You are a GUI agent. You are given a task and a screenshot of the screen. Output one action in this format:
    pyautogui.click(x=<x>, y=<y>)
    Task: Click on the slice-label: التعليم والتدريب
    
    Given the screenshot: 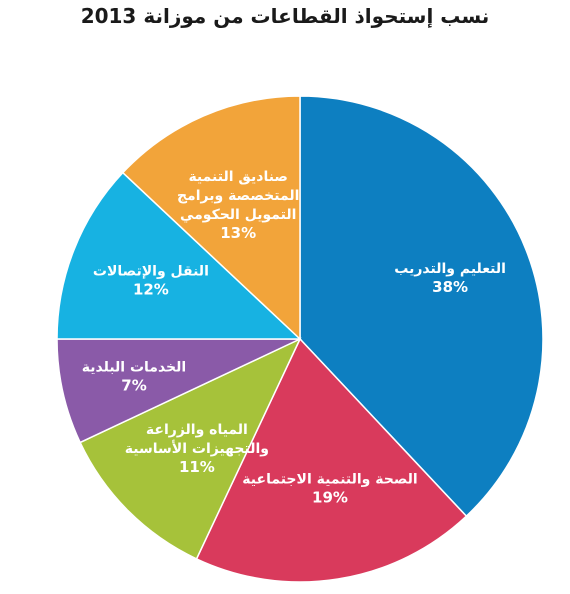 What is the action you would take?
    pyautogui.click(x=450, y=269)
    